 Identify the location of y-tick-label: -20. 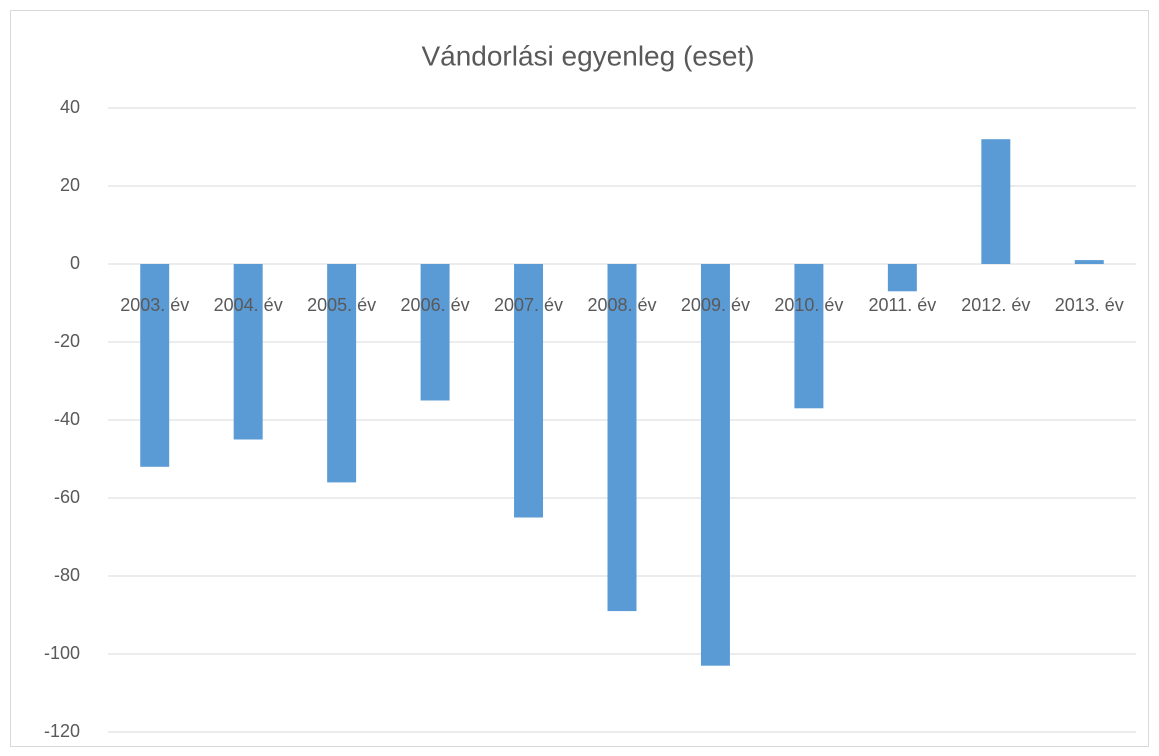
(67, 341).